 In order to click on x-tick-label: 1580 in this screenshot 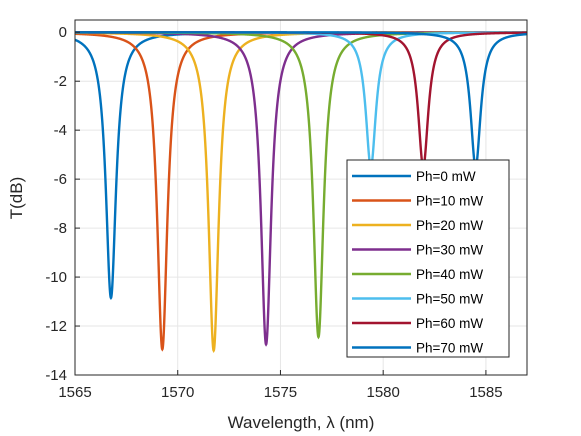, I will do `click(382, 392)`.